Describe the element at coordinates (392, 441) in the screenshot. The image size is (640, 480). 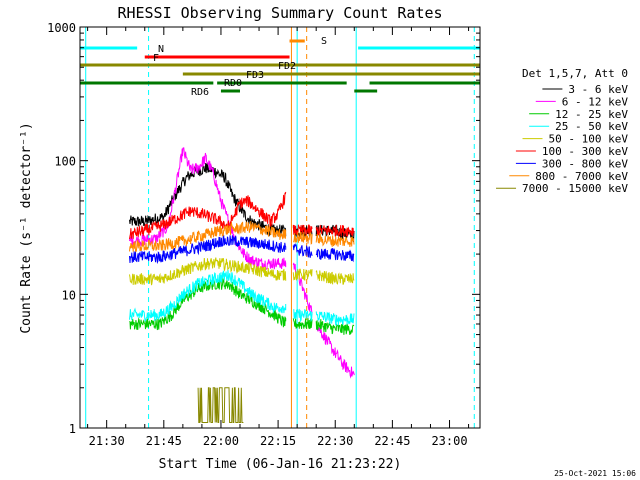
I see `x-tick-label: 22:45` at that location.